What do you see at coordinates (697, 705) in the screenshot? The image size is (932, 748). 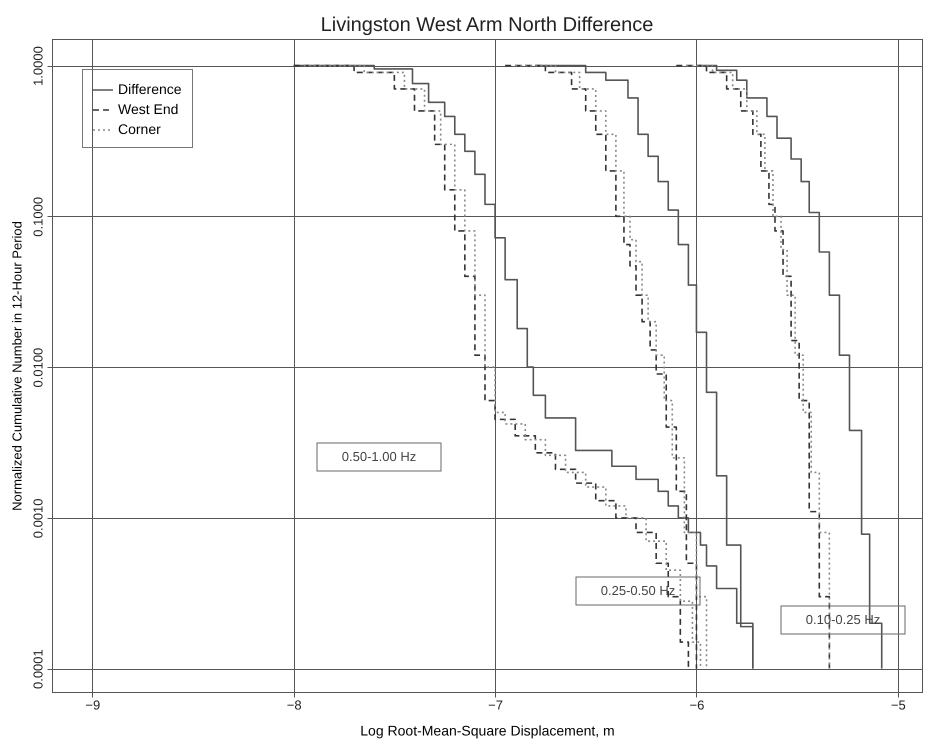 I see `x-tick-label: −6` at bounding box center [697, 705].